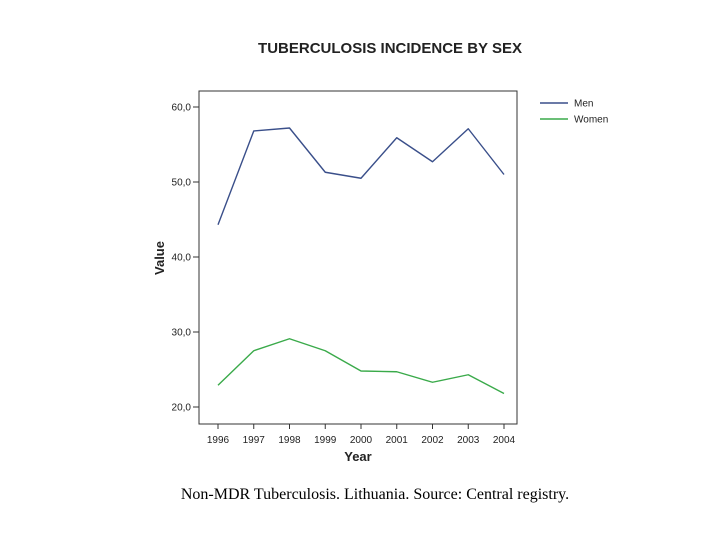  What do you see at coordinates (361, 440) in the screenshot?
I see `x-tick-label: 2000` at bounding box center [361, 440].